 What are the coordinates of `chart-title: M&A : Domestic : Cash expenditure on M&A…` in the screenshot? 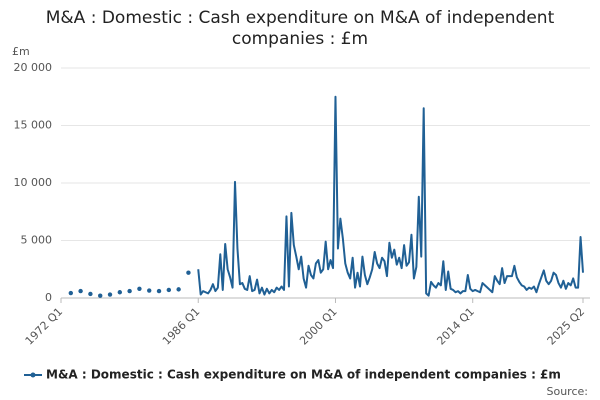 It's located at (300, 18).